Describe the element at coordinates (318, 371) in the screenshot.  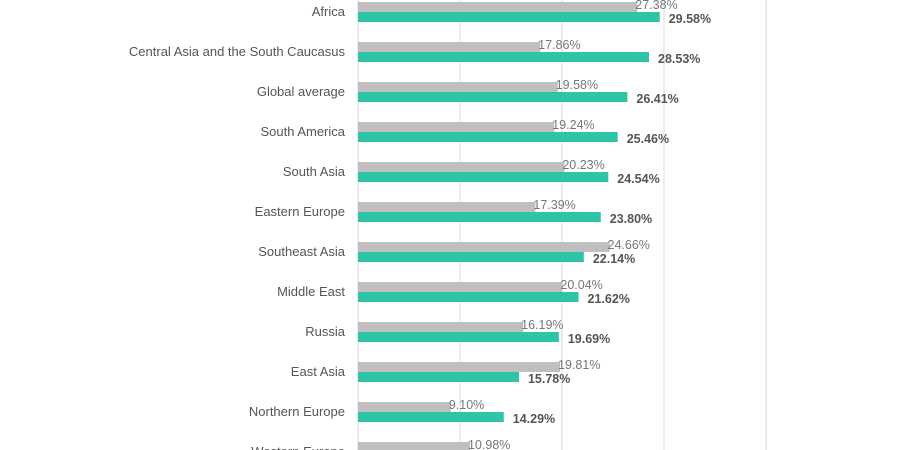
I see `category-label: East Asia` at that location.